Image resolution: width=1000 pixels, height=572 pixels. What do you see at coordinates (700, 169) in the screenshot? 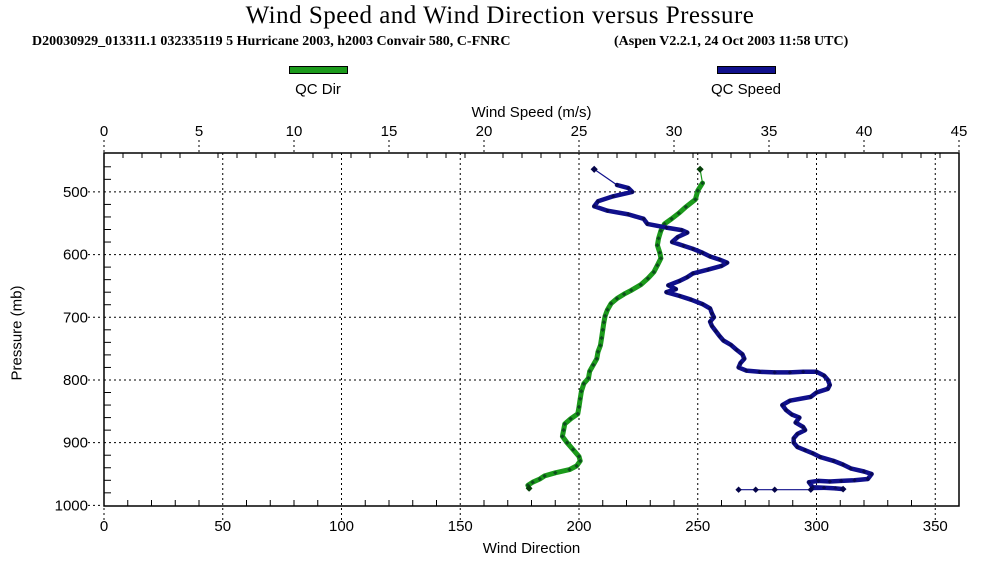
I see `qc-dir-start-marker` at bounding box center [700, 169].